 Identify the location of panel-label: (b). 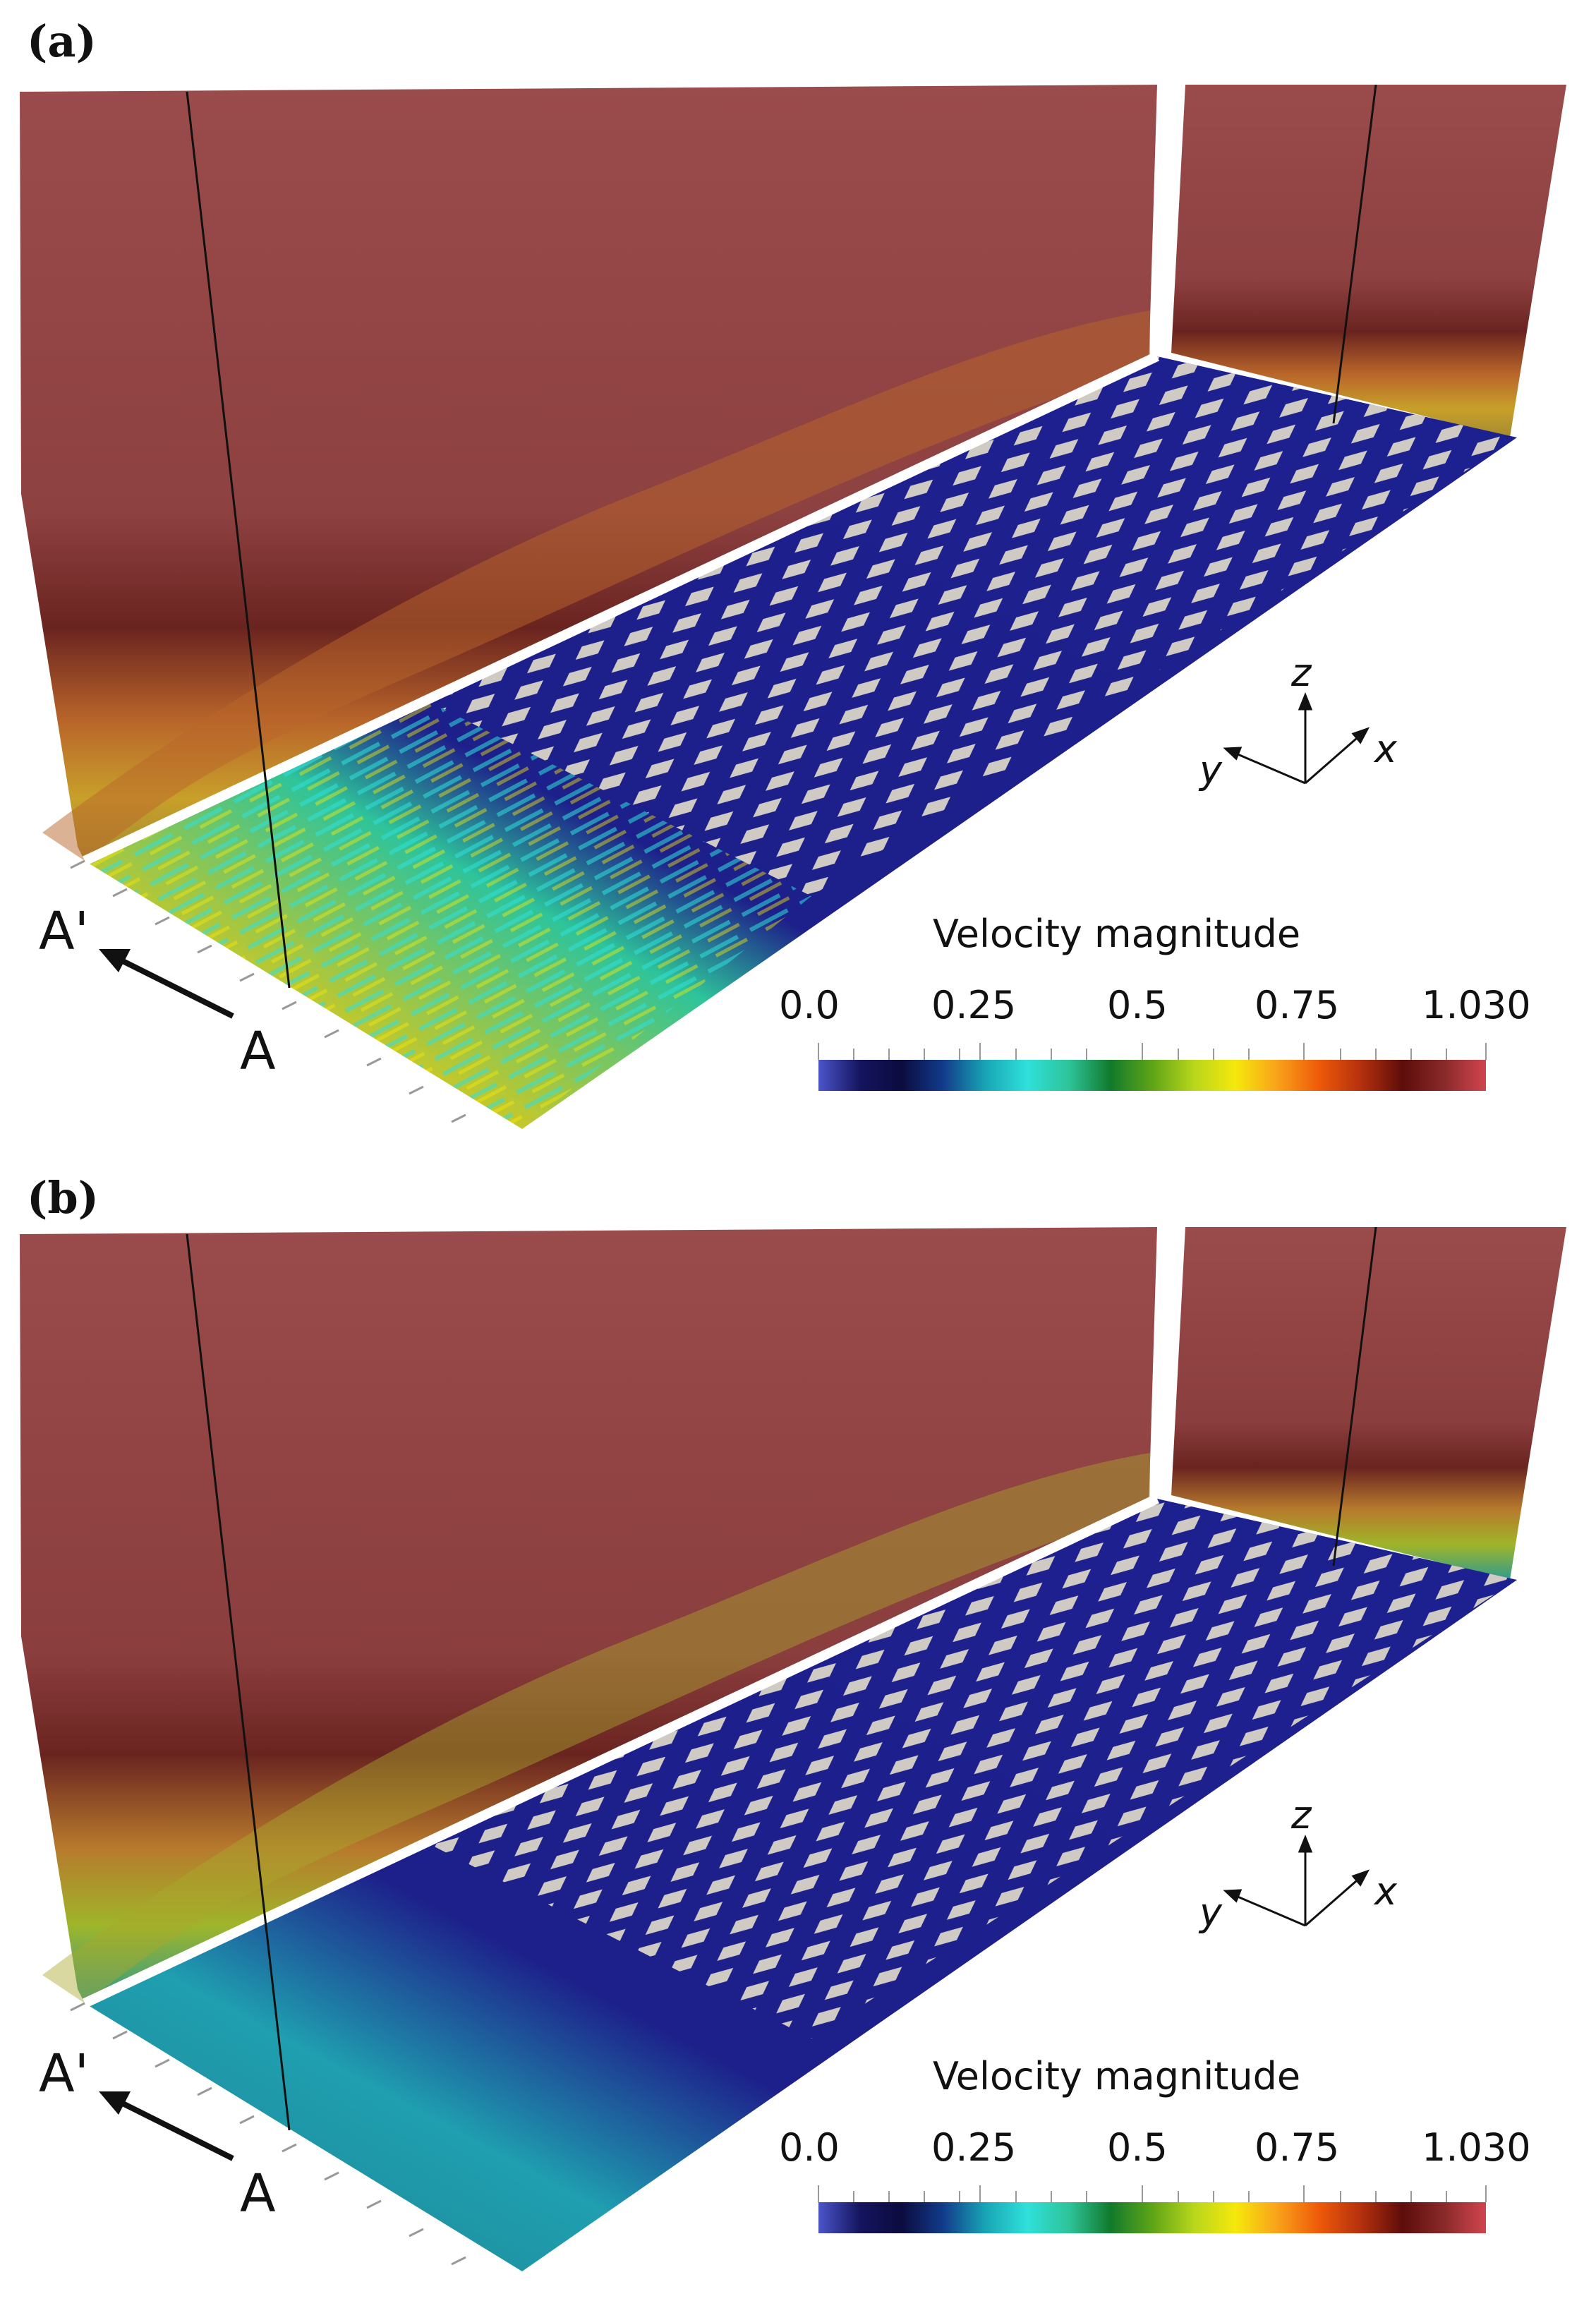
(63, 1198).